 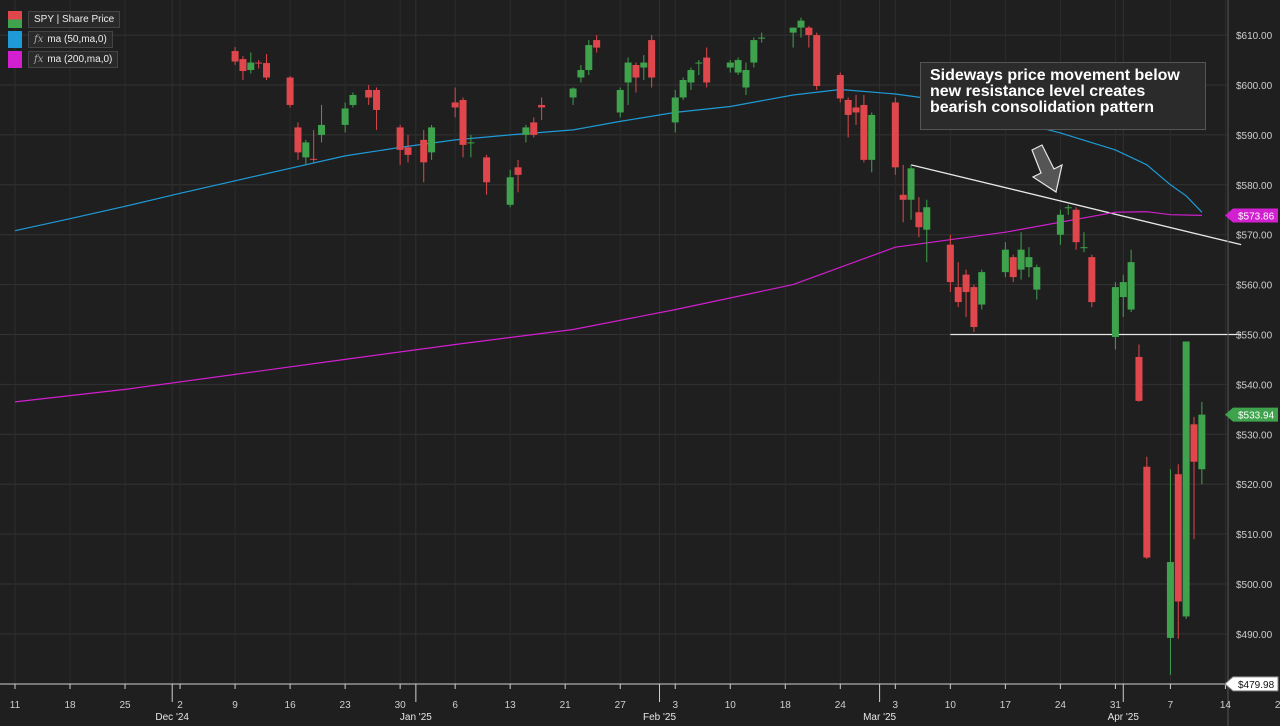 What do you see at coordinates (511, 705) in the screenshot?
I see `x-tick-label: 13` at bounding box center [511, 705].